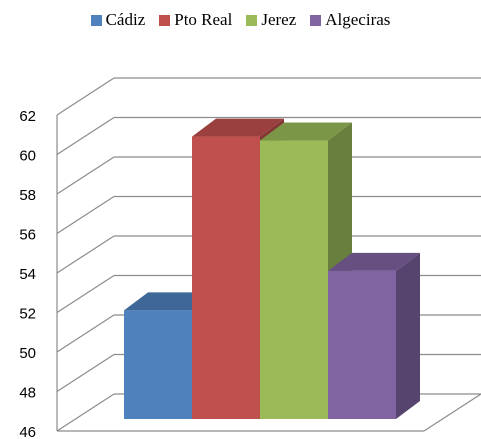  What do you see at coordinates (27, 195) in the screenshot?
I see `y-tick-label: 58` at bounding box center [27, 195].